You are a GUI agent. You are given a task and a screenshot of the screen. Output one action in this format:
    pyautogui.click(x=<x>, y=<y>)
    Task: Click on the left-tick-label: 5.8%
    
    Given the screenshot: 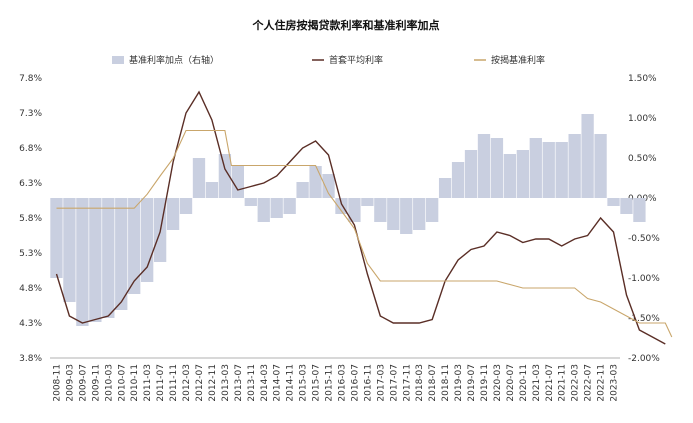 What is the action you would take?
    pyautogui.click(x=30, y=219)
    